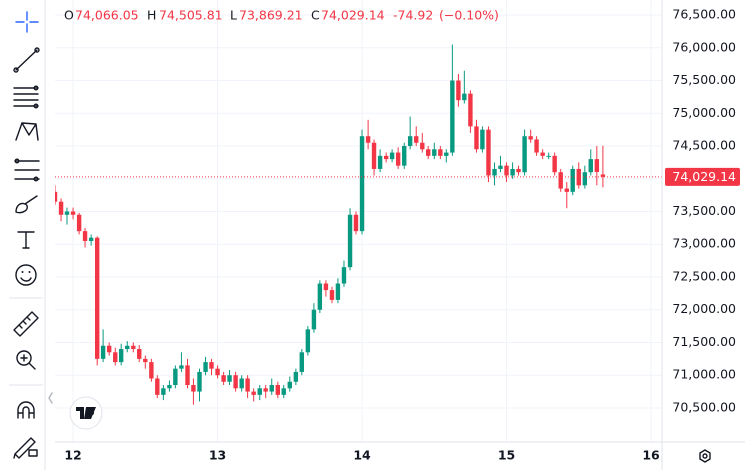 The image size is (745, 470). I want to click on crosshair-tool, so click(27, 22).